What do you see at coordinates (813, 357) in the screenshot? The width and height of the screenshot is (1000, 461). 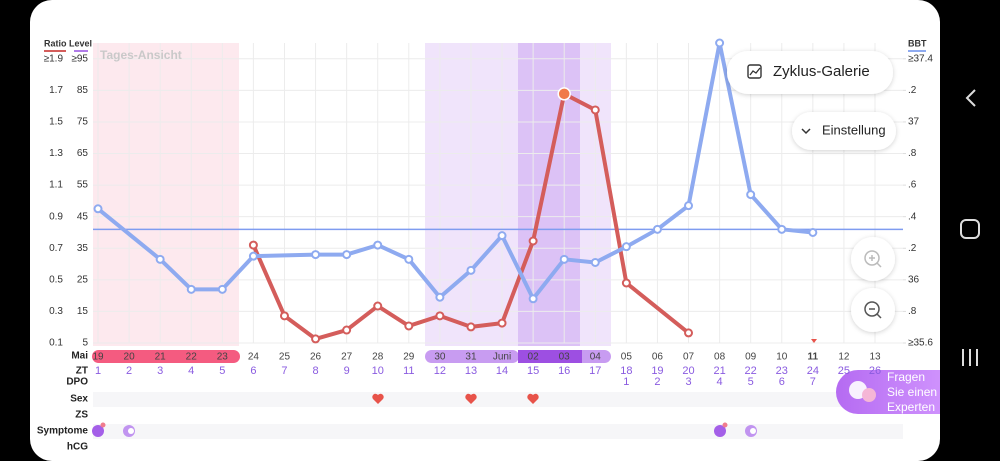 I see `date-label: 11` at bounding box center [813, 357].